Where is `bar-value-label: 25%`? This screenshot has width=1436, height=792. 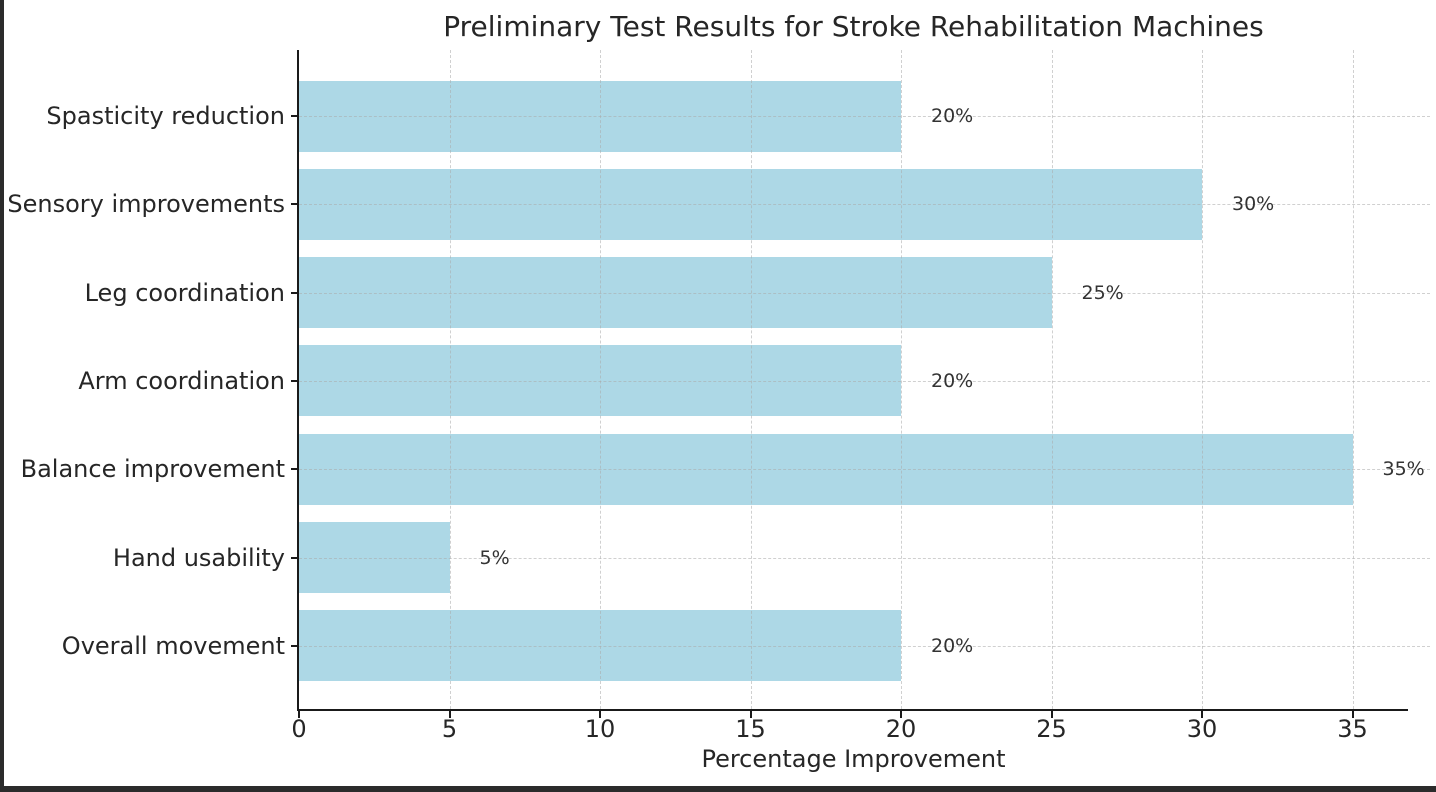
bar-value-label: 25% is located at coordinates (1102, 292).